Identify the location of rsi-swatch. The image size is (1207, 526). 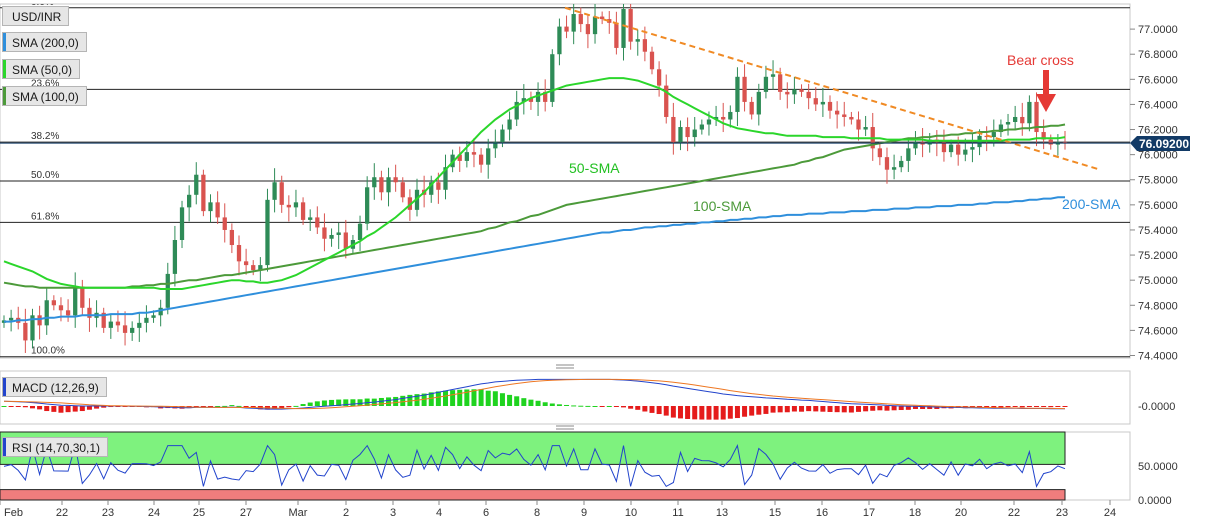
(4, 447).